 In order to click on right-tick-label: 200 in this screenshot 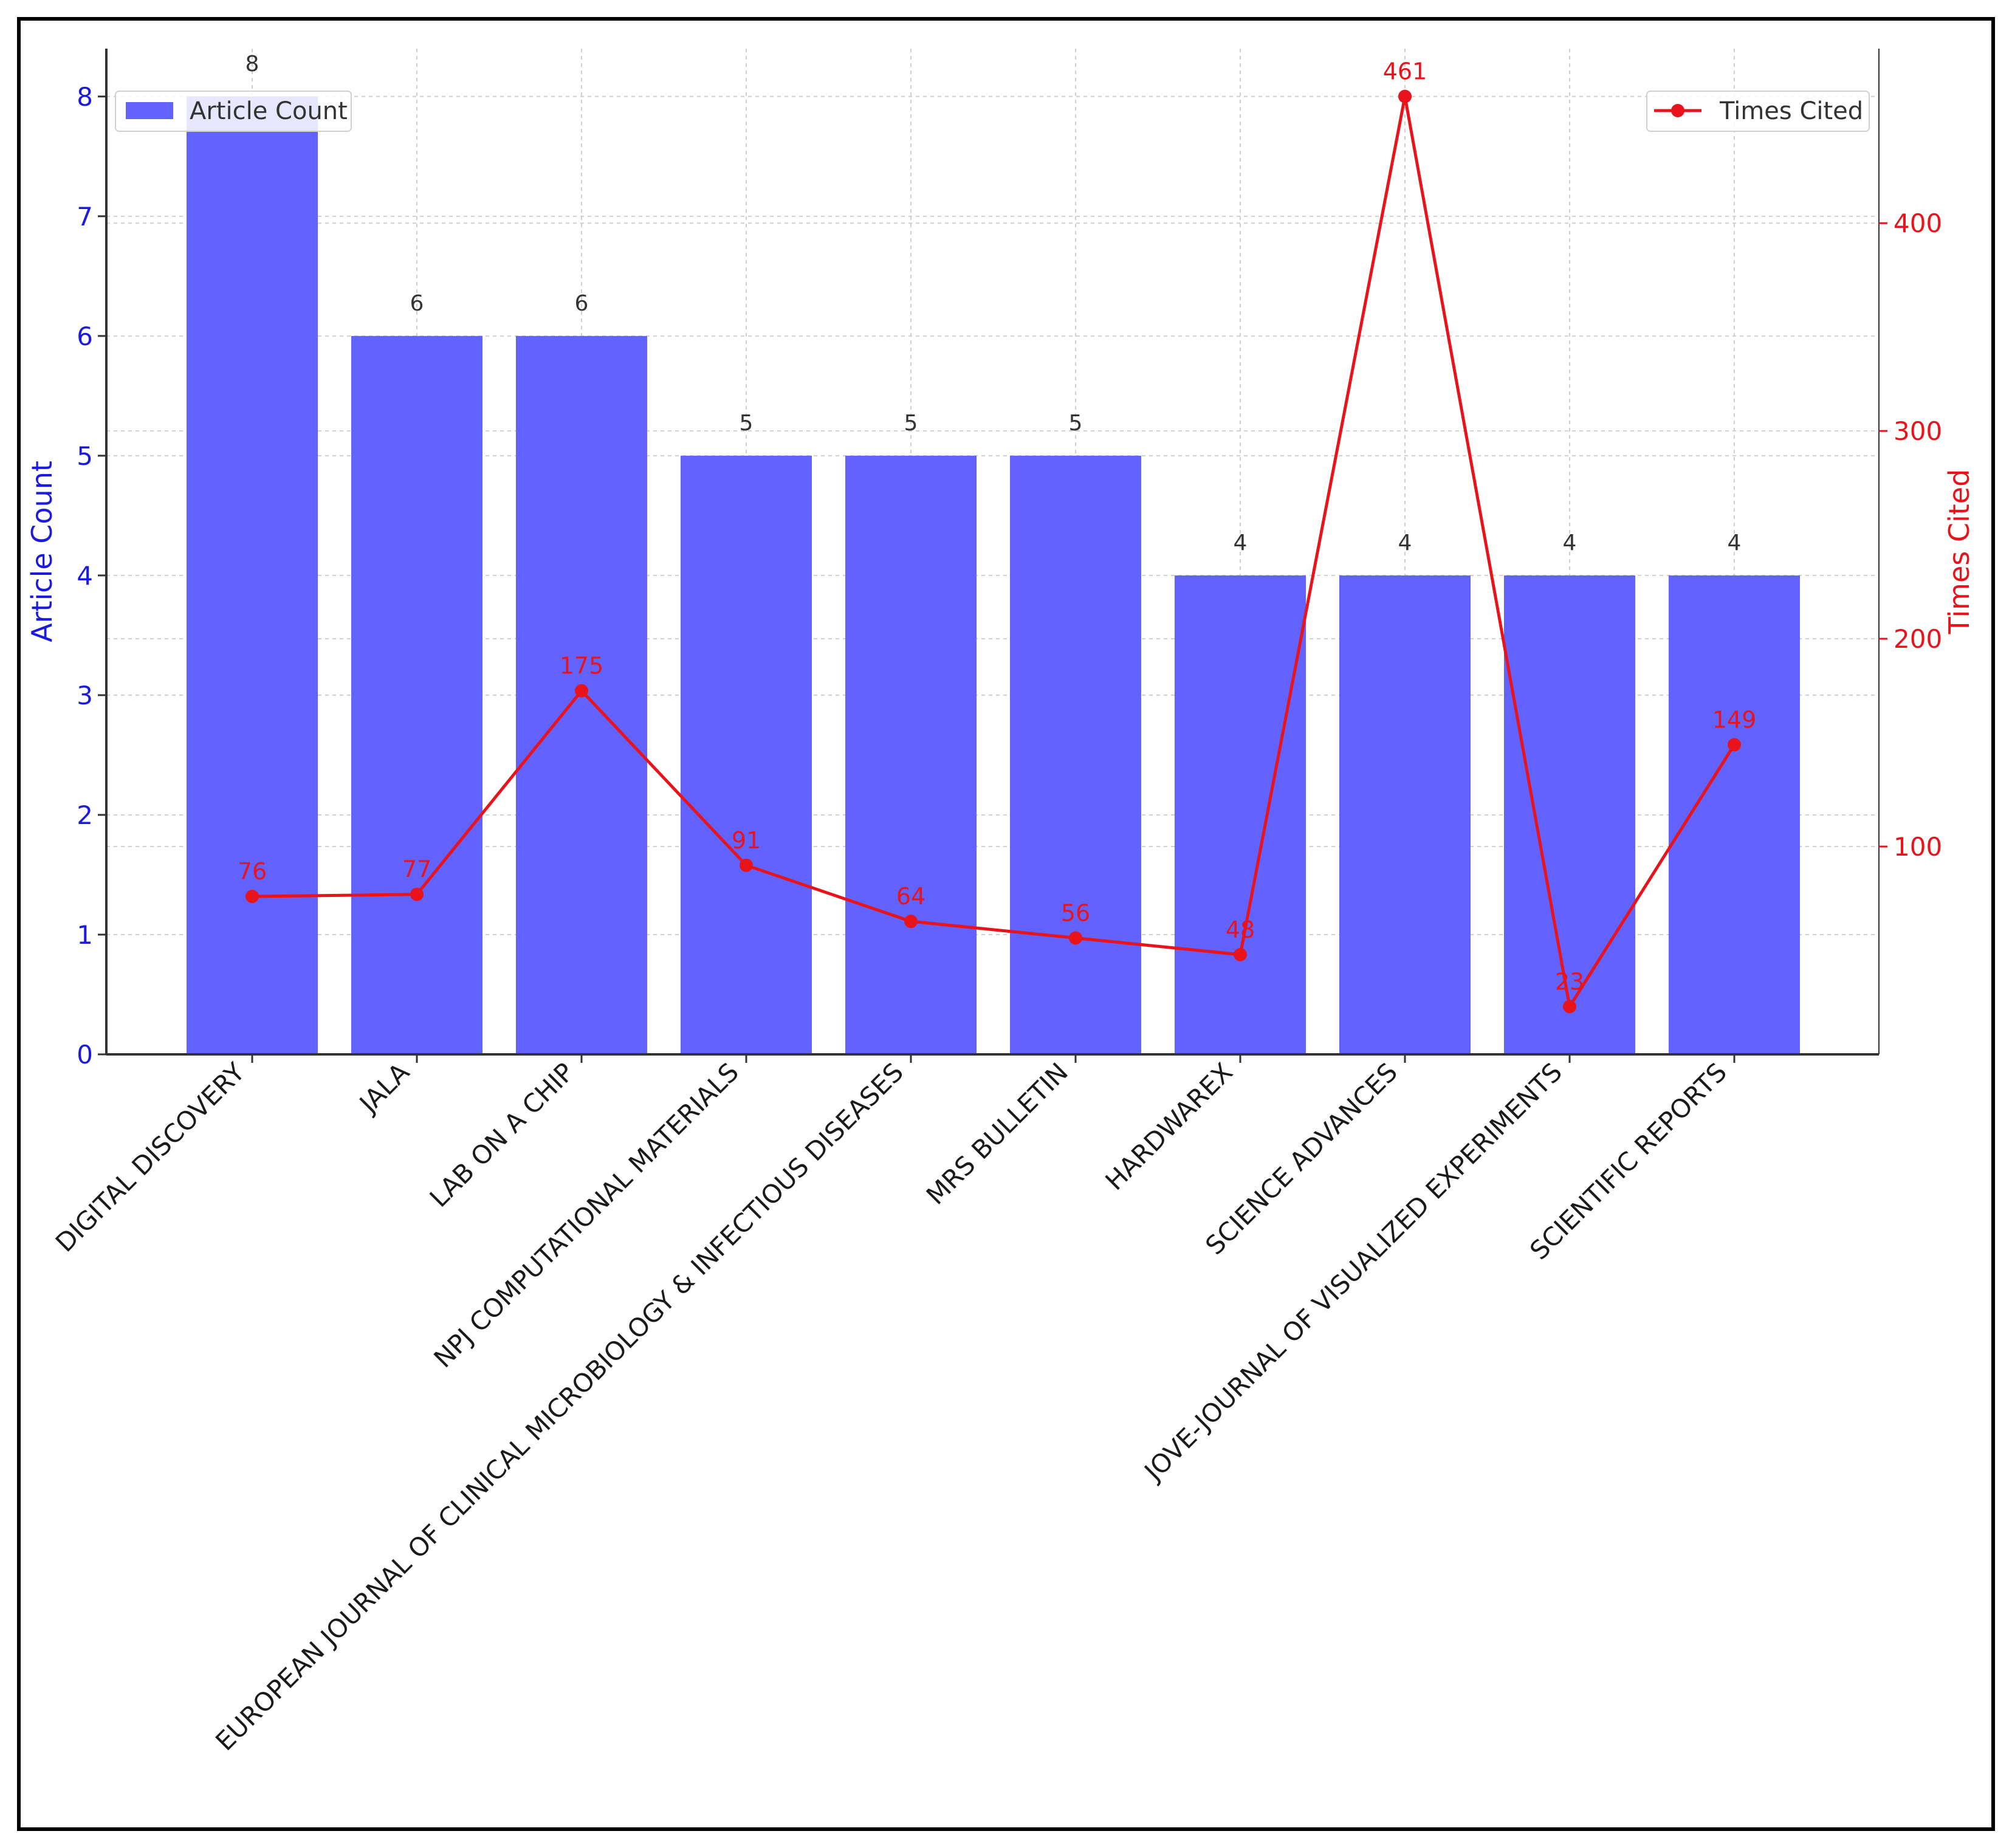, I will do `click(1918, 639)`.